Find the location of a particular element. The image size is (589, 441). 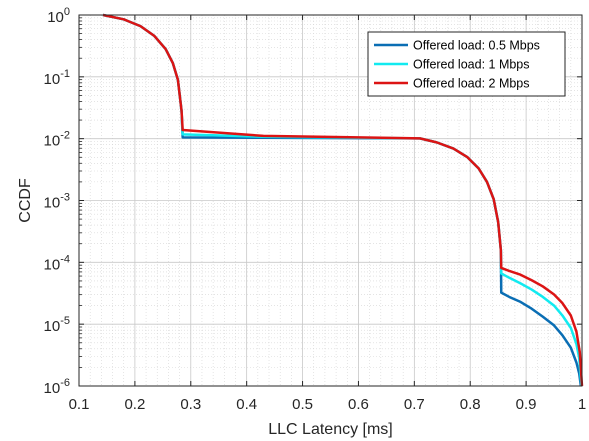

x-tick-label: 0.1 is located at coordinates (79, 404).